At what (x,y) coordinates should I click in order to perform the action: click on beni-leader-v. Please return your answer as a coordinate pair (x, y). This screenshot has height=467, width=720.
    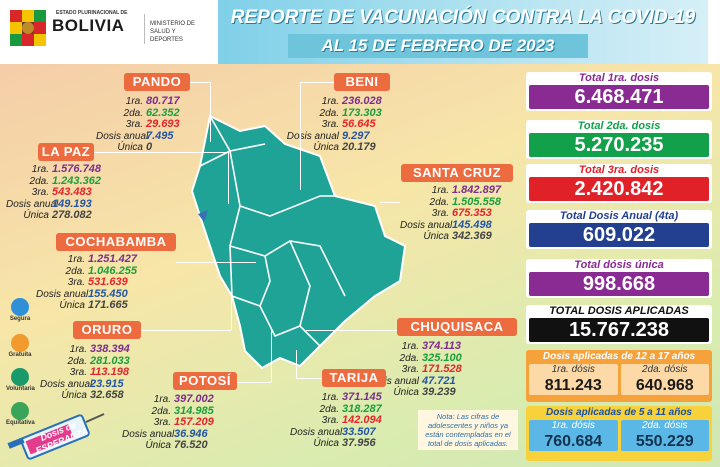
    Looking at the image, I should click on (300, 136).